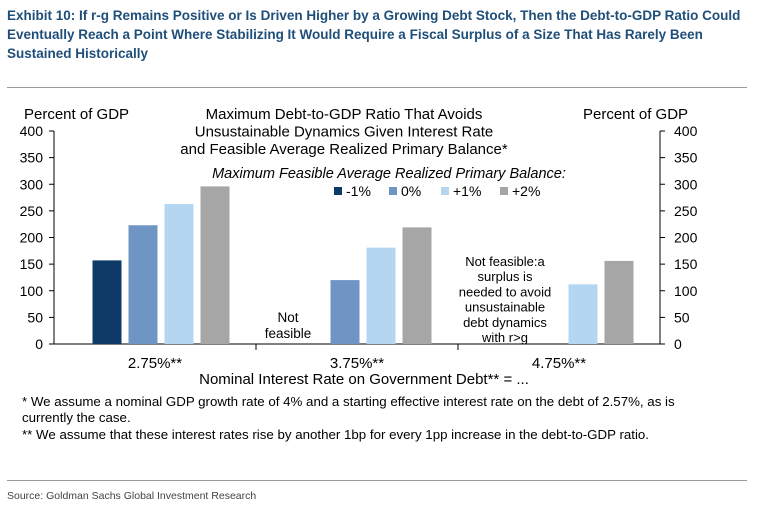 This screenshot has width=758, height=512. Describe the element at coordinates (686, 131) in the screenshot. I see `y-tick-label-right: 400` at that location.